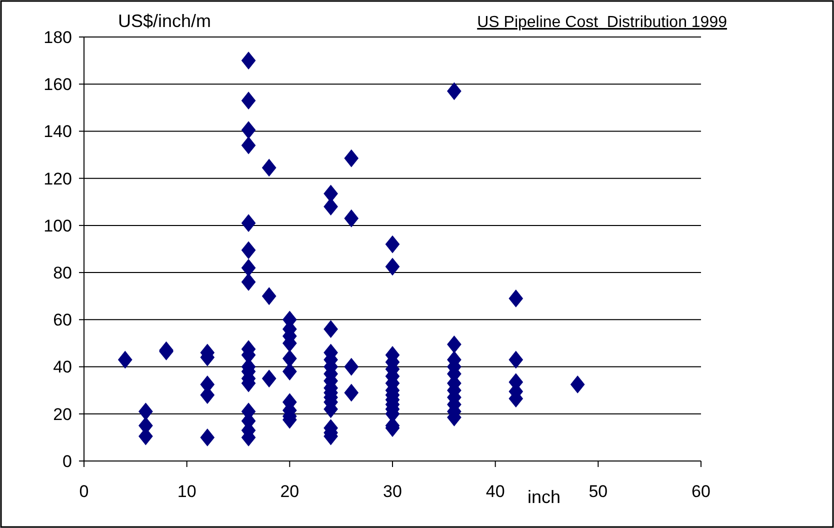 The width and height of the screenshot is (834, 528). I want to click on chart-title: US Pipeline Cost Distribution 1999, so click(602, 22).